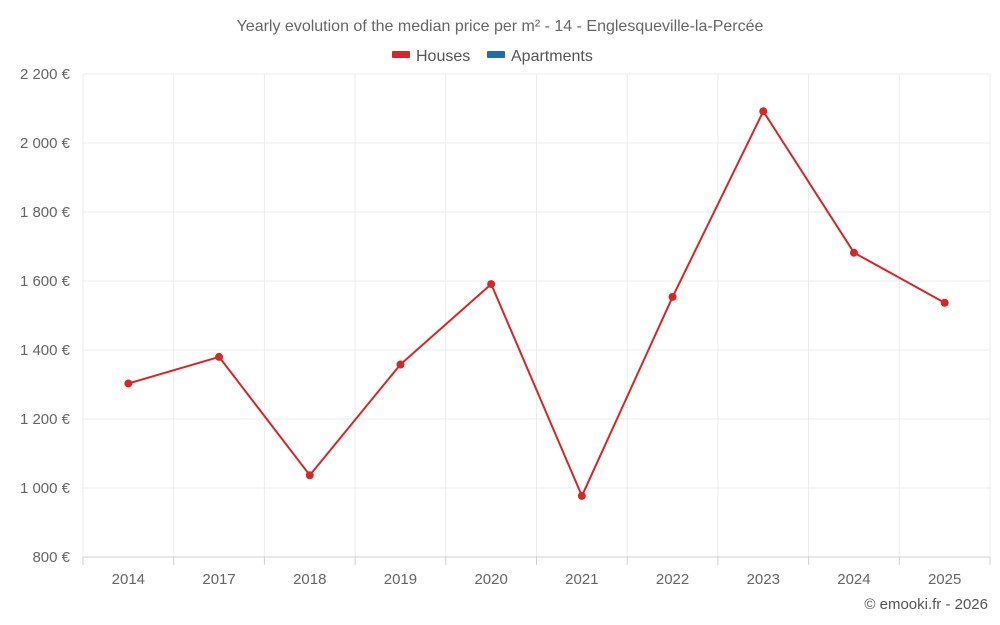 The height and width of the screenshot is (625, 1000). What do you see at coordinates (536, 560) in the screenshot?
I see `axes` at bounding box center [536, 560].